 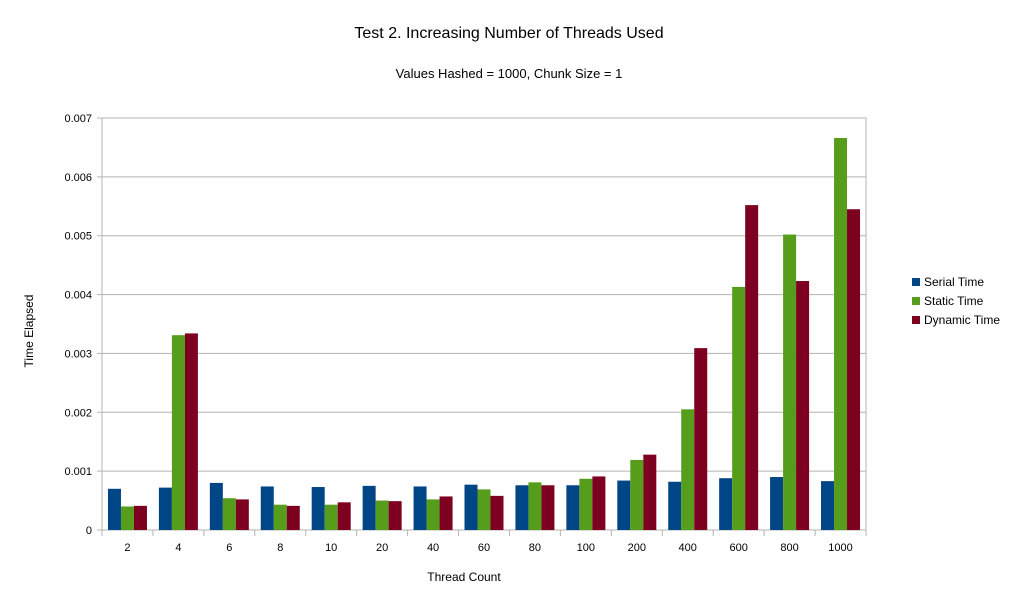 What do you see at coordinates (738, 548) in the screenshot?
I see `x-tick-label: 600` at bounding box center [738, 548].